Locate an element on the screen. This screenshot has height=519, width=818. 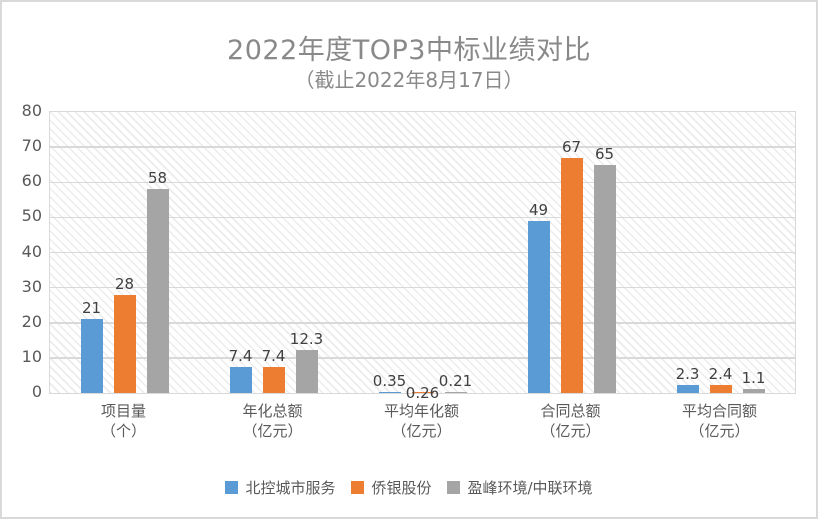
x-category-label-0: 项目量 （个） is located at coordinates (123, 421).